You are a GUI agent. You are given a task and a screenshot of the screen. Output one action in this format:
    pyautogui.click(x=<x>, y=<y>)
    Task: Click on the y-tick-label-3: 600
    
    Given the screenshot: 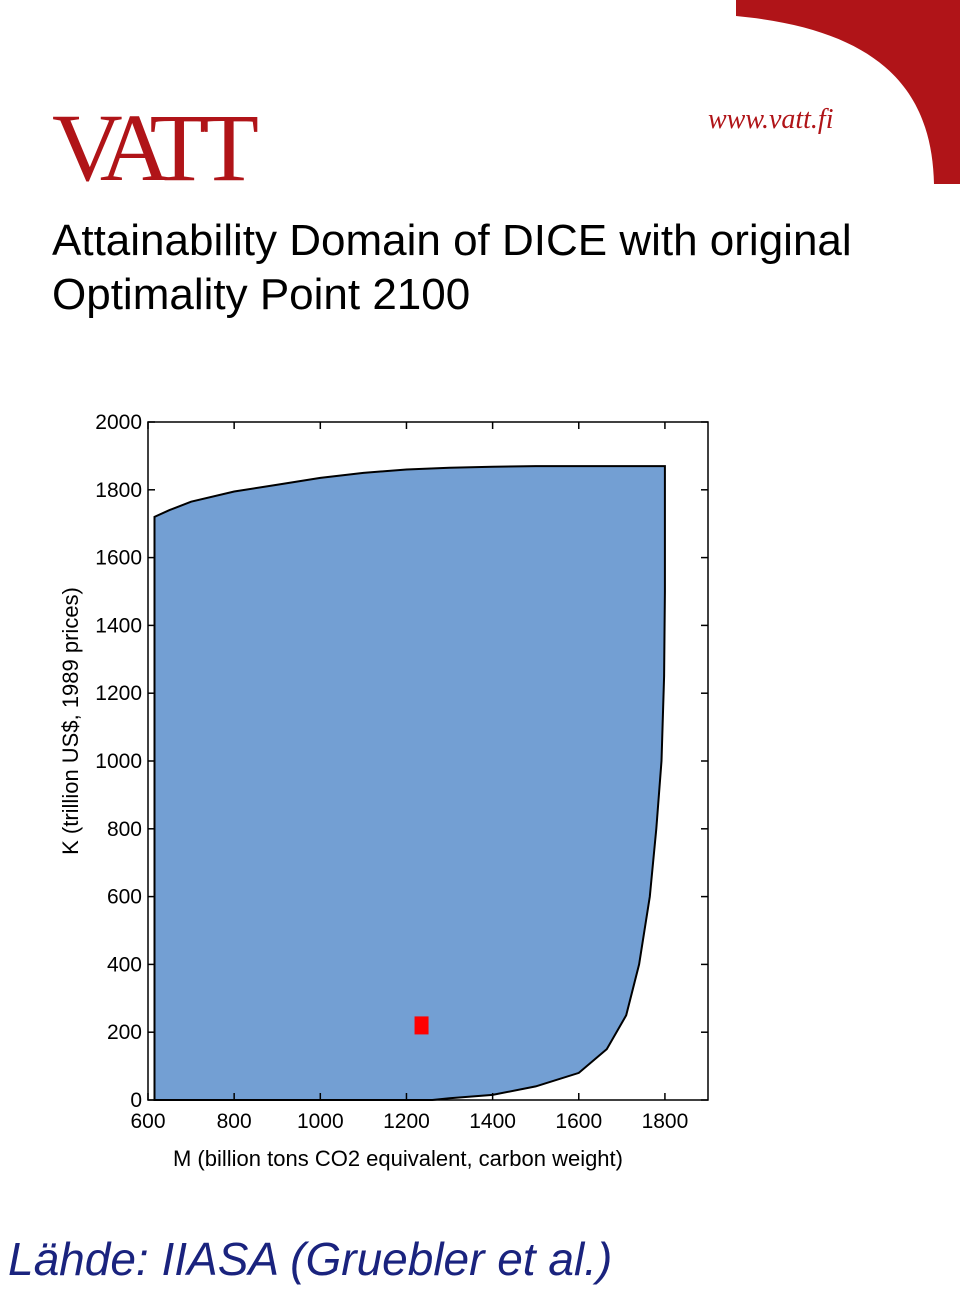 What is the action you would take?
    pyautogui.click(x=124, y=897)
    